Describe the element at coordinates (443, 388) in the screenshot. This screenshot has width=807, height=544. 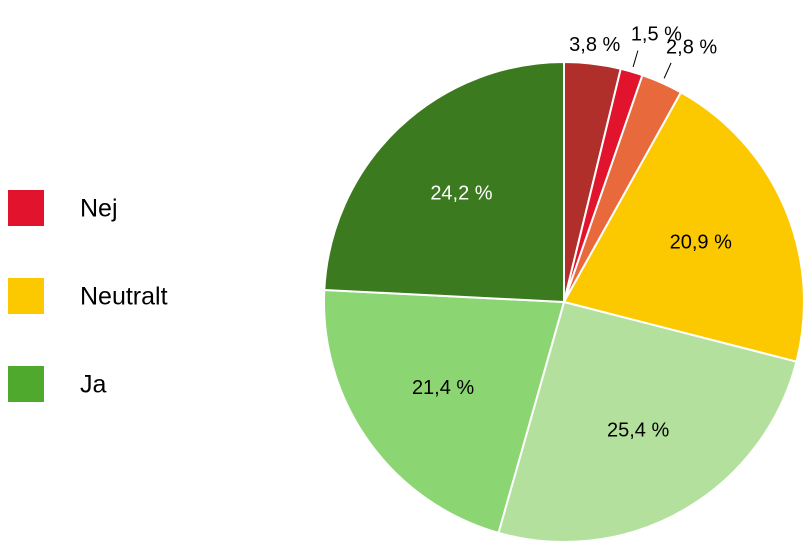
I see `data-label: 21,4 %` at that location.